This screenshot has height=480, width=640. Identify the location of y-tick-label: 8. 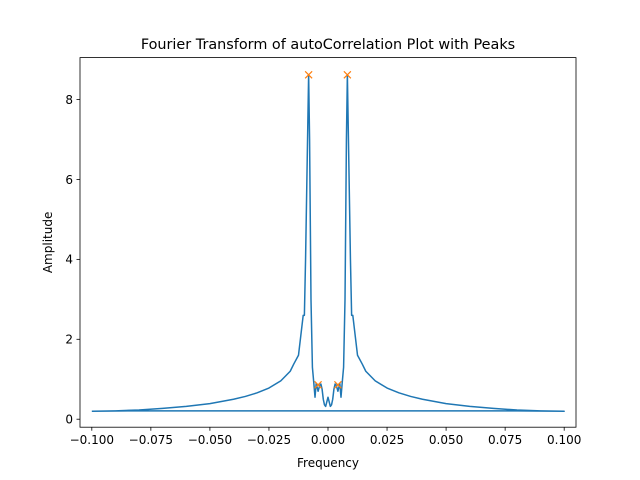
(69, 100).